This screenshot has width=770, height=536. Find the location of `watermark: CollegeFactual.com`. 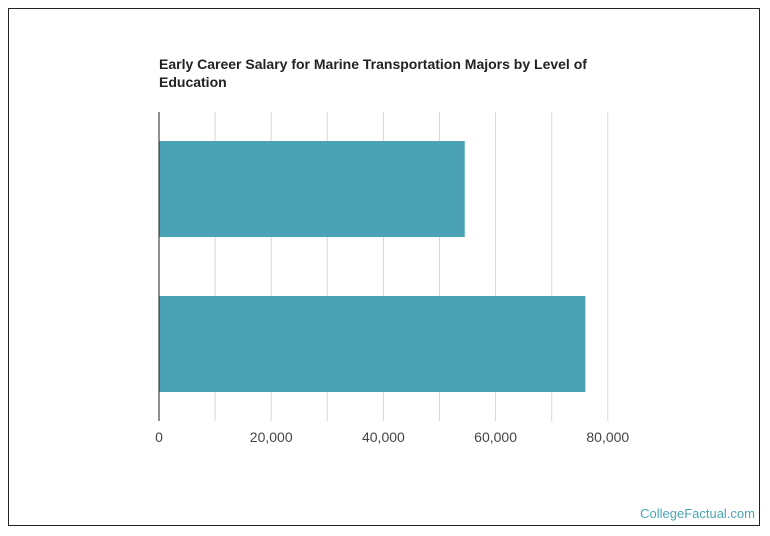

watermark: CollegeFactual.com is located at coordinates (697, 513).